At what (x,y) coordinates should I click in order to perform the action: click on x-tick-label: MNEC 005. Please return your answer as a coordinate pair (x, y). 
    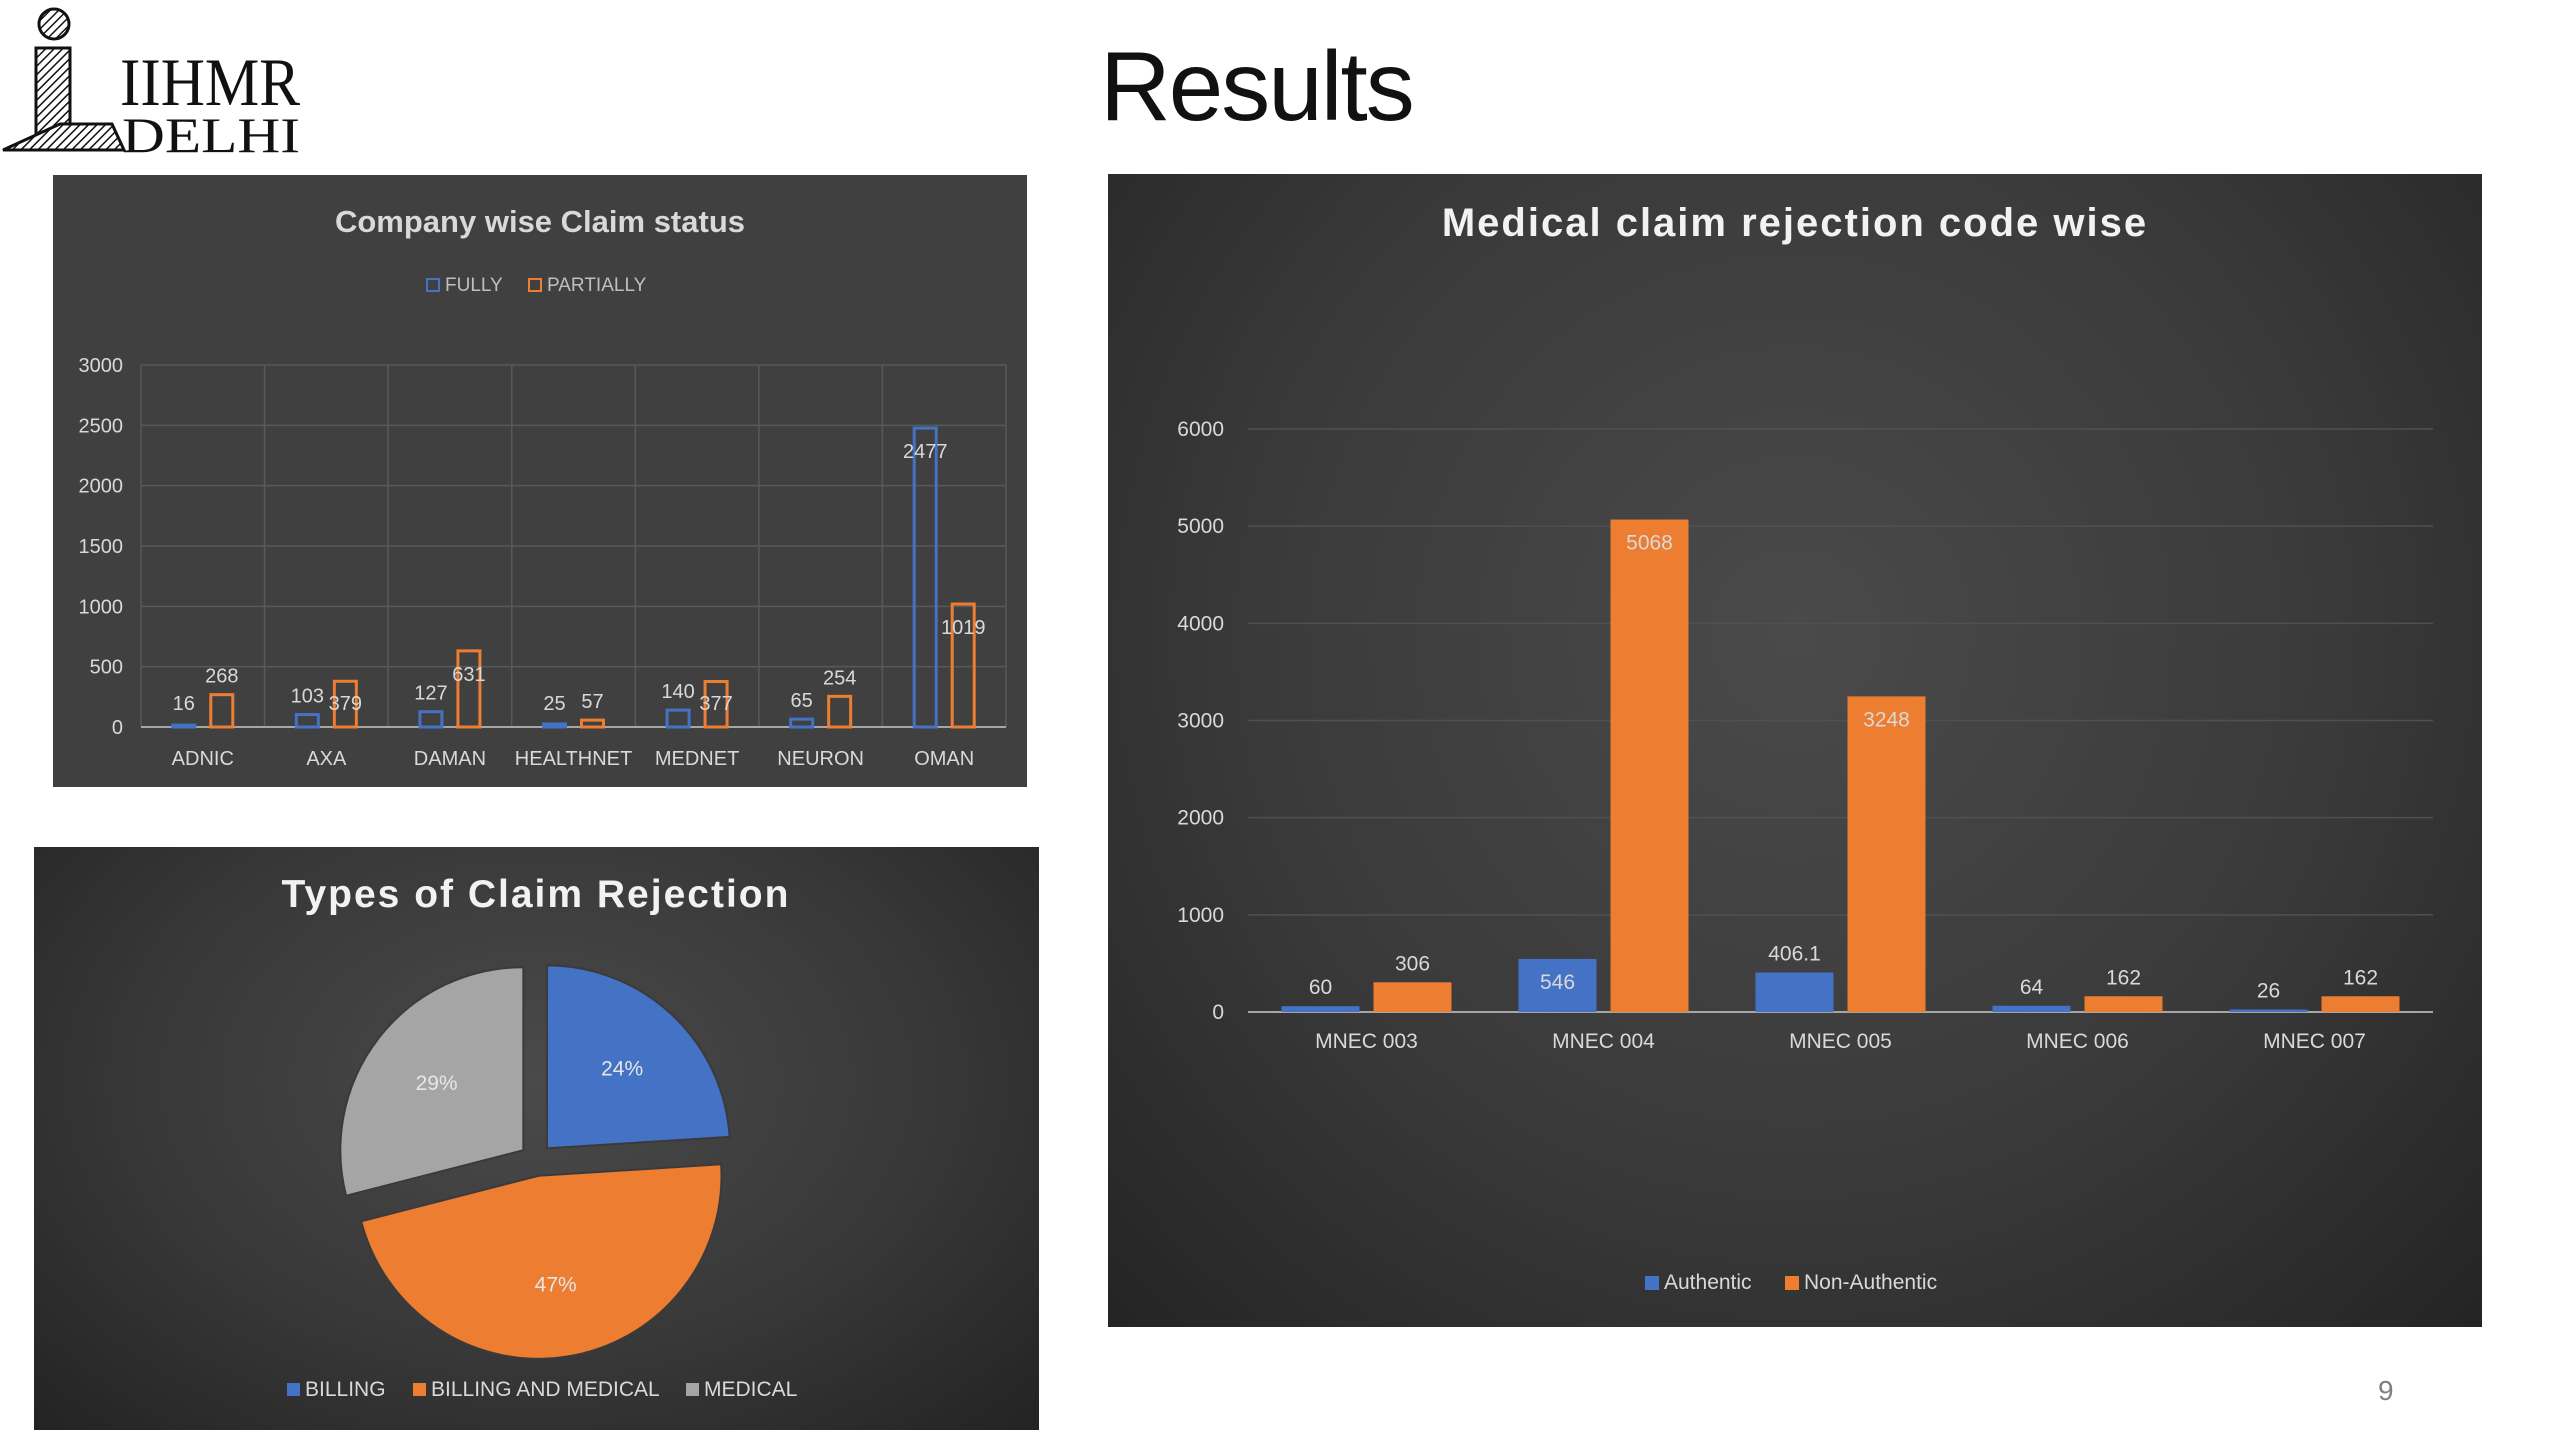
    Looking at the image, I should click on (1840, 1041).